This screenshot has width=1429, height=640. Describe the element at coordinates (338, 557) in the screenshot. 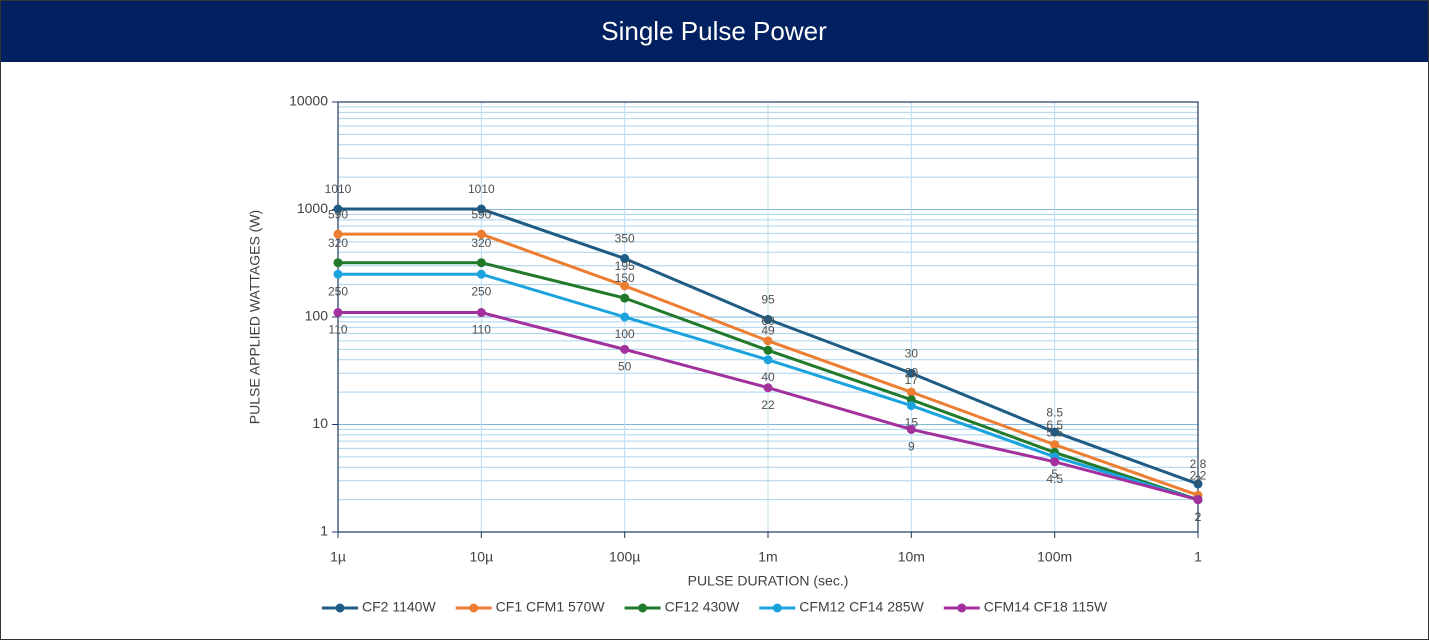

I see `x-tick-label: 1µ` at that location.